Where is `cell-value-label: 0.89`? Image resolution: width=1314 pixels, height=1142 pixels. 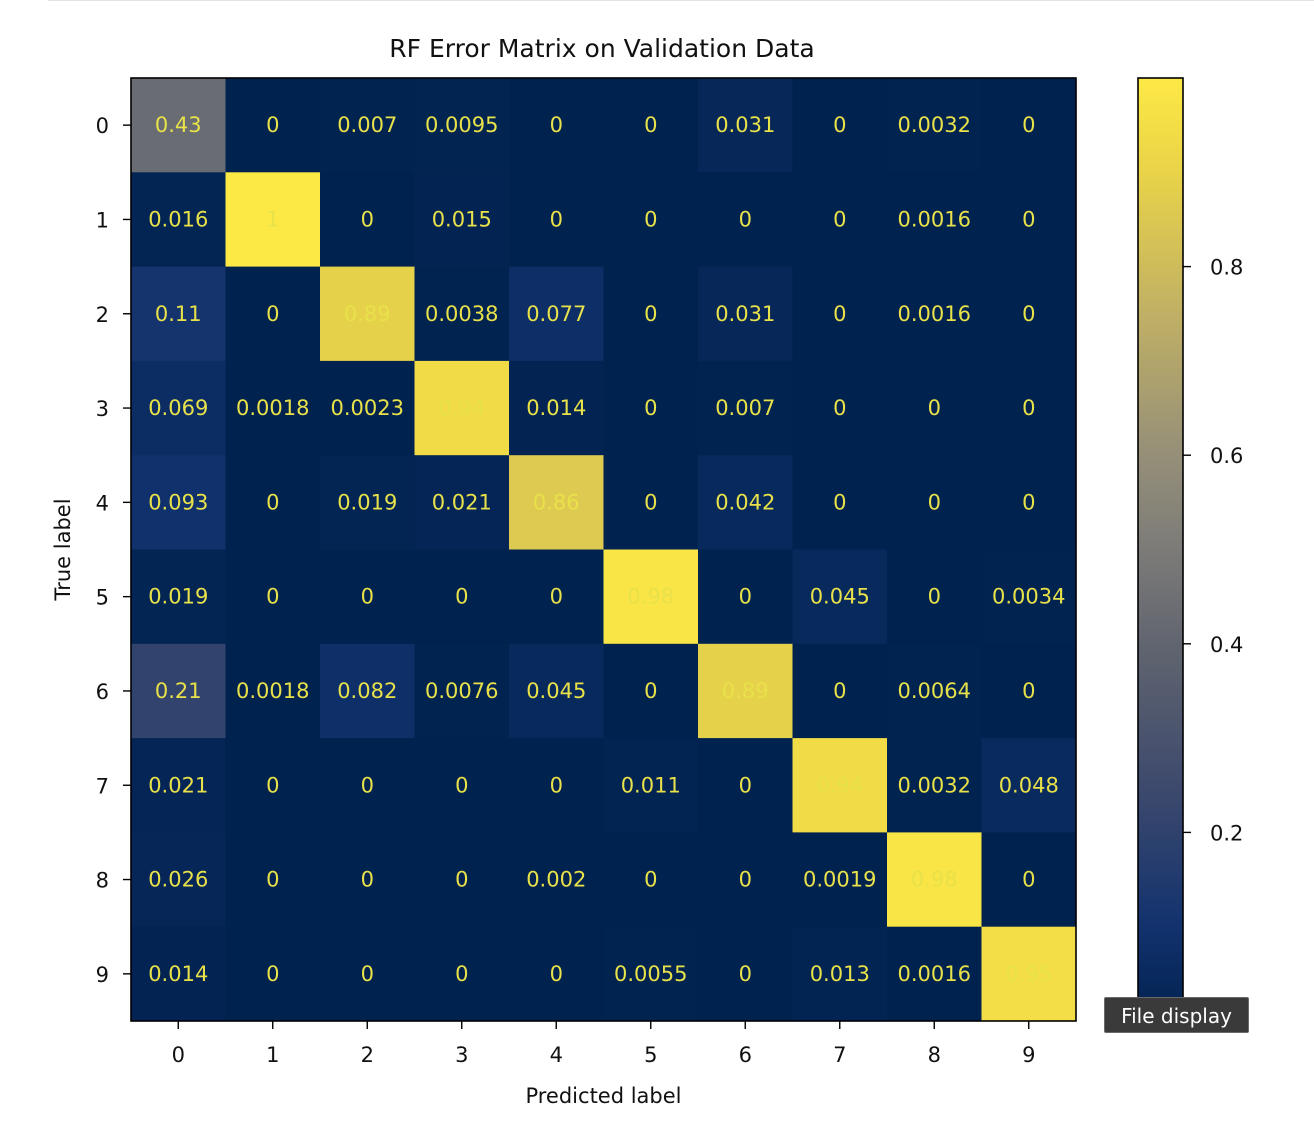 cell-value-label: 0.89 is located at coordinates (745, 691).